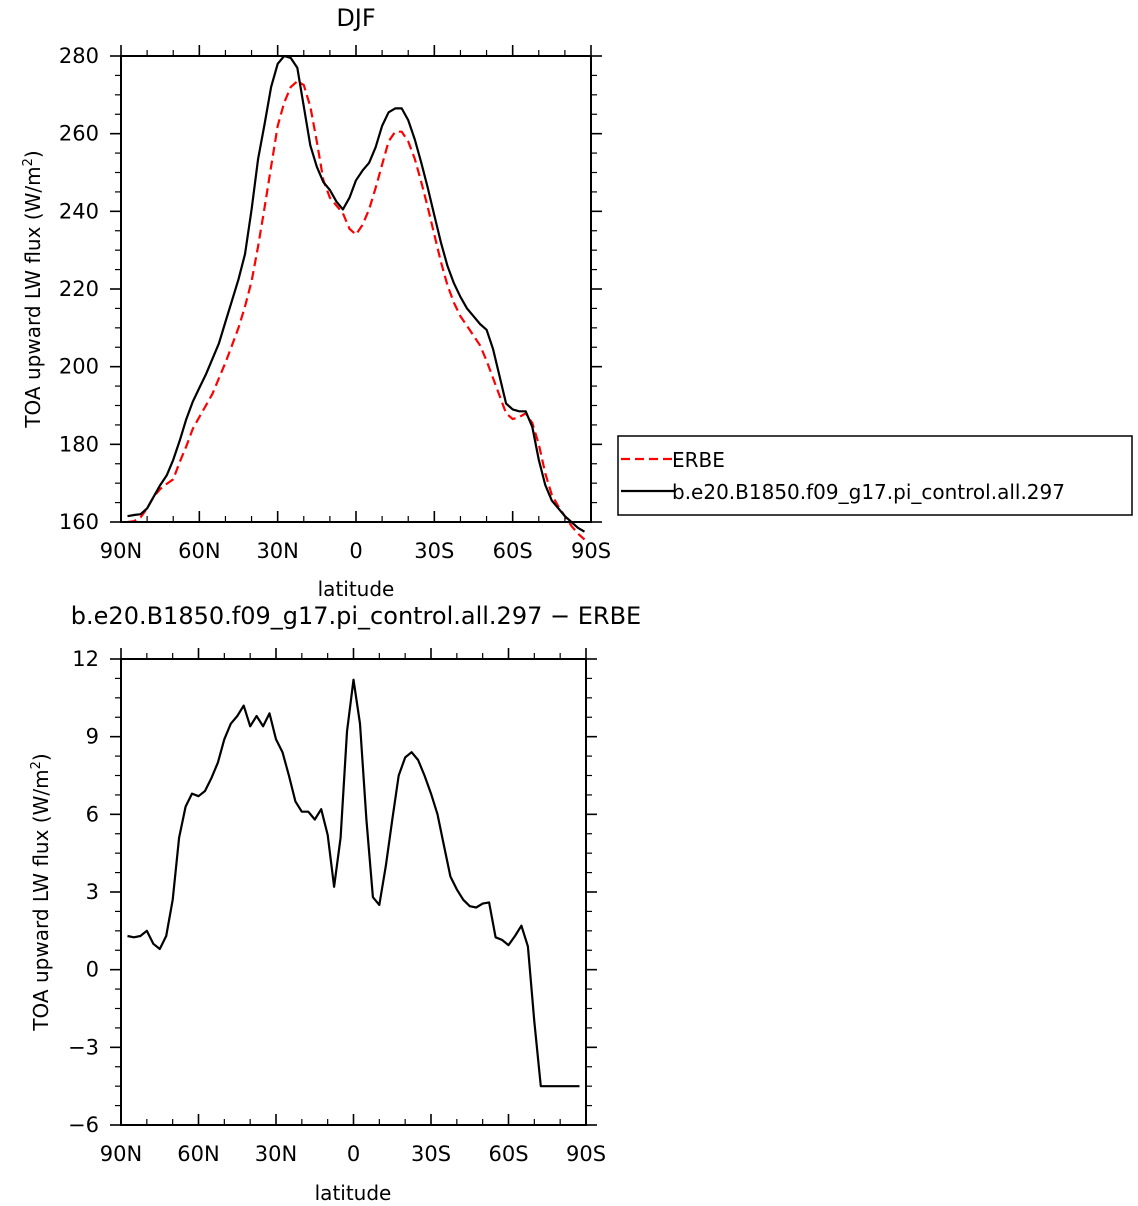 This screenshot has height=1206, width=1138. Describe the element at coordinates (79, 289) in the screenshot. I see `top-chart-y-tick-label: 220` at that location.